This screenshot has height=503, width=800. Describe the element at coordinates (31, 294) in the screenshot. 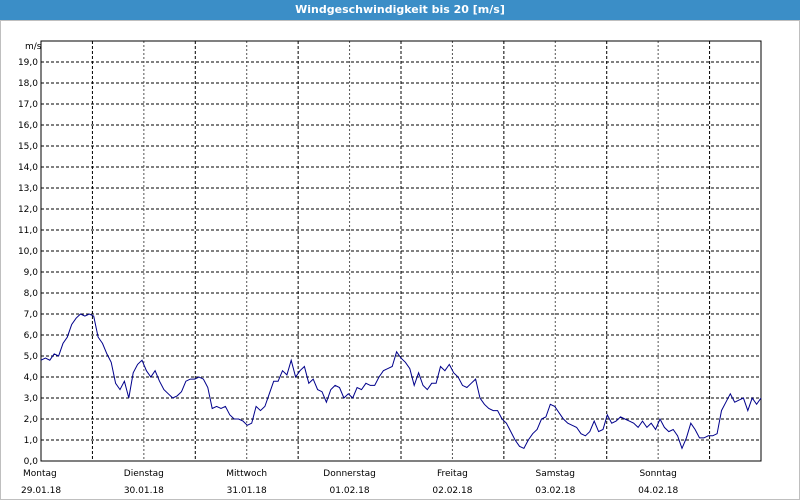

I see `y-tick-label: 8,0` at that location.